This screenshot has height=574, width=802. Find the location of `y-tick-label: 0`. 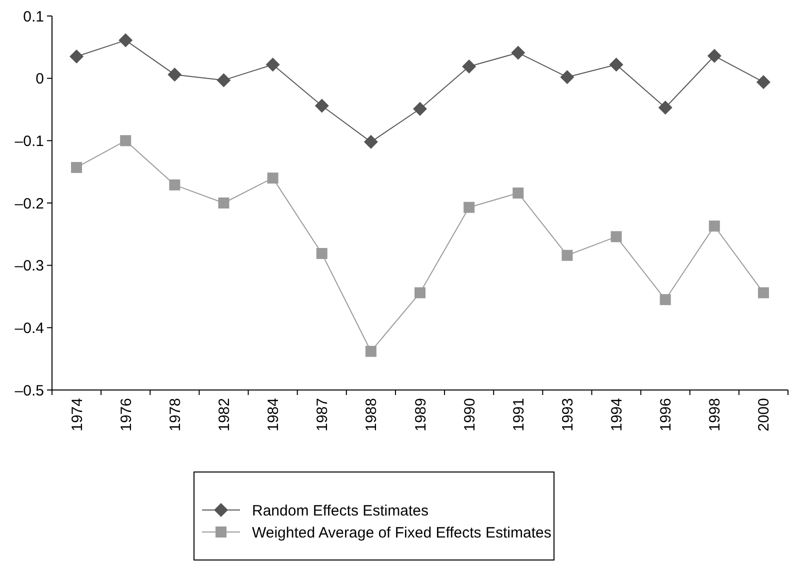

y-tick-label: 0 is located at coordinates (40, 79).